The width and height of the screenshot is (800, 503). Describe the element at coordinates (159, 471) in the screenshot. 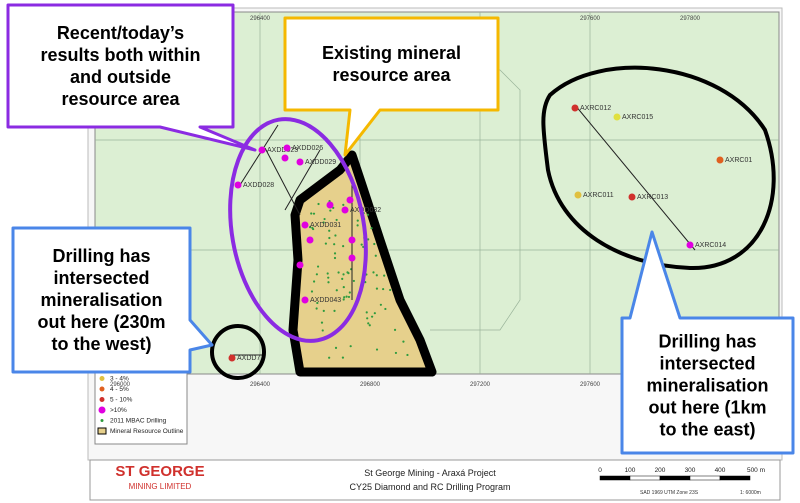

I see `logo: ST GEORGE` at that location.